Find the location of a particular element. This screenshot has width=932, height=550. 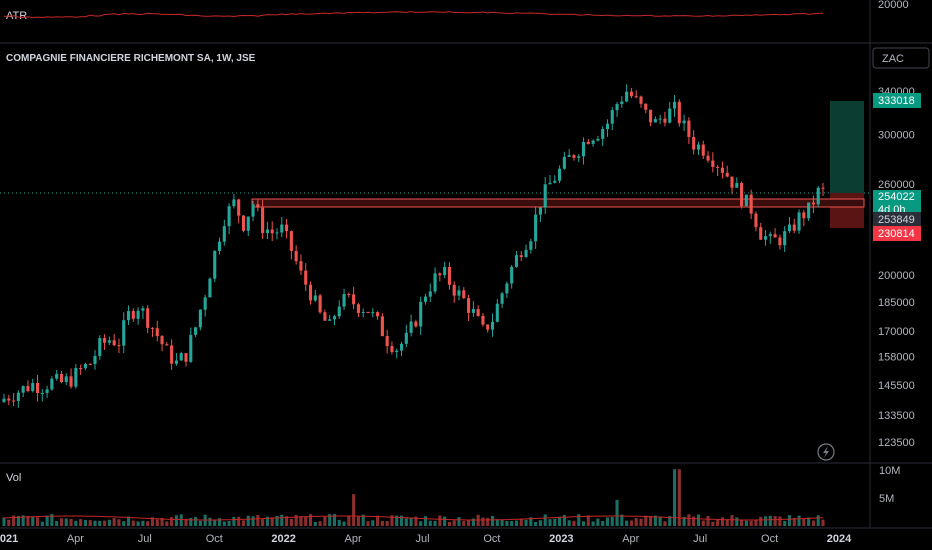

volume-pane-title: Vol is located at coordinates (13, 478).